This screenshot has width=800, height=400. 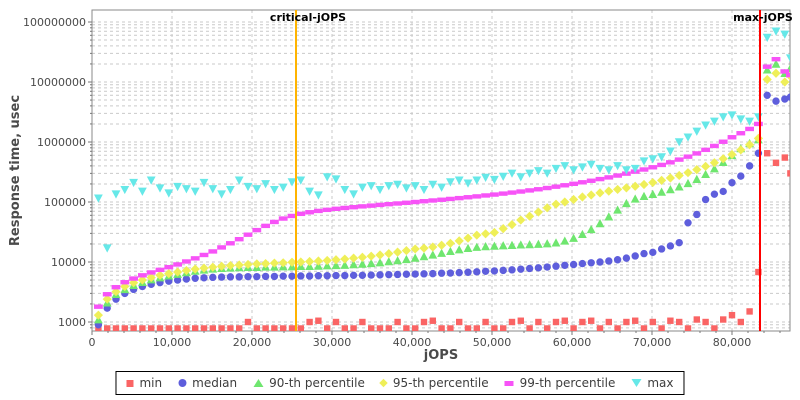 I want to click on svg-text: 20,000, so click(x=252, y=342).